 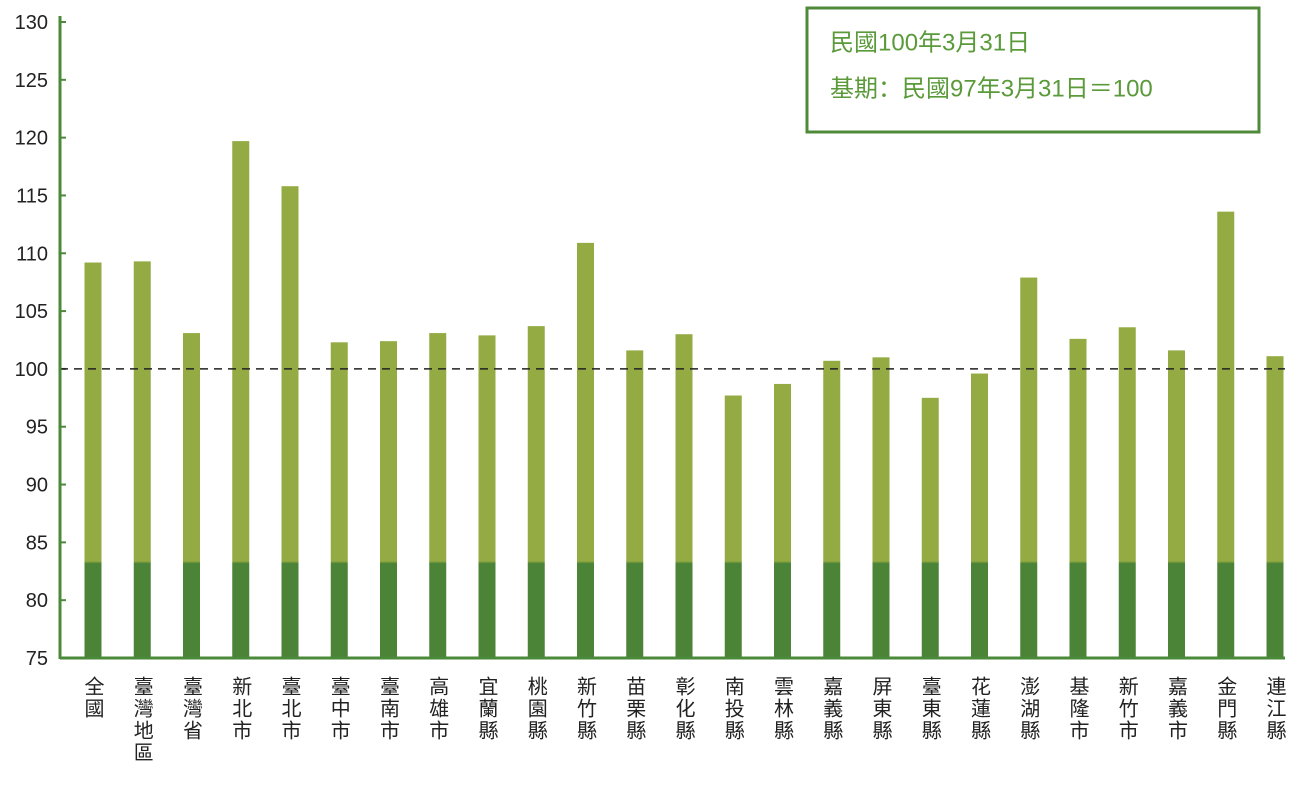 I want to click on x-tick-label: 新竹市, so click(x=1127, y=709).